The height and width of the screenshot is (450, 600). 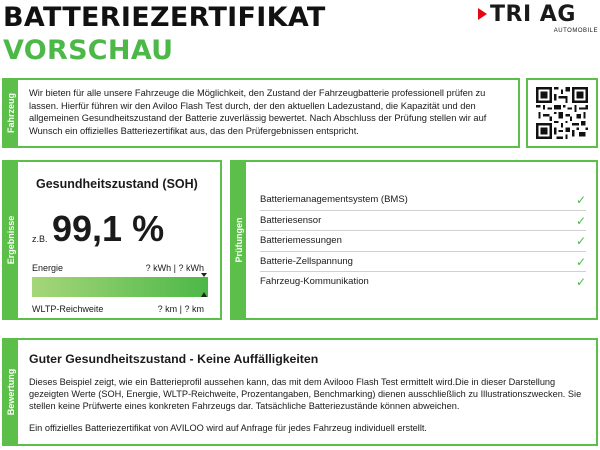 What do you see at coordinates (423, 221) in the screenshot?
I see `check-item: Batteriesensor ✓` at bounding box center [423, 221].